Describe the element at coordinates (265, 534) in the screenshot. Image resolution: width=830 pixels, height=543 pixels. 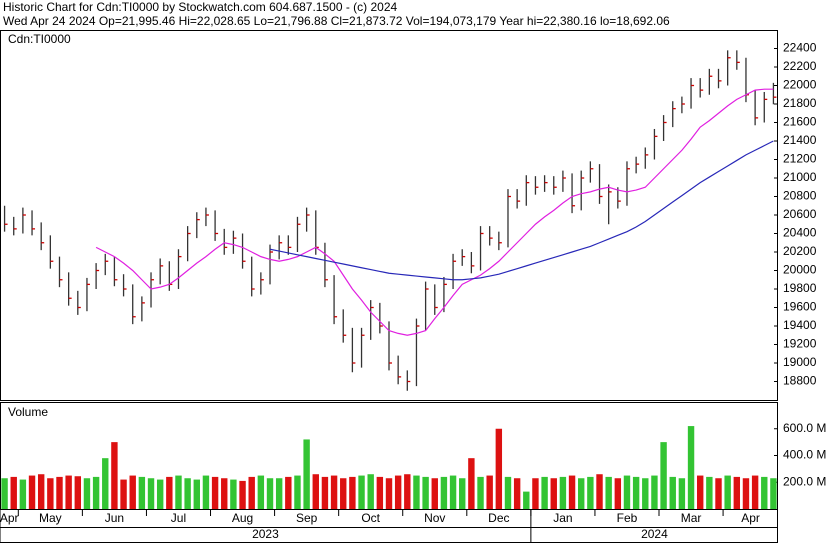
I see `year-label: 2023` at that location.